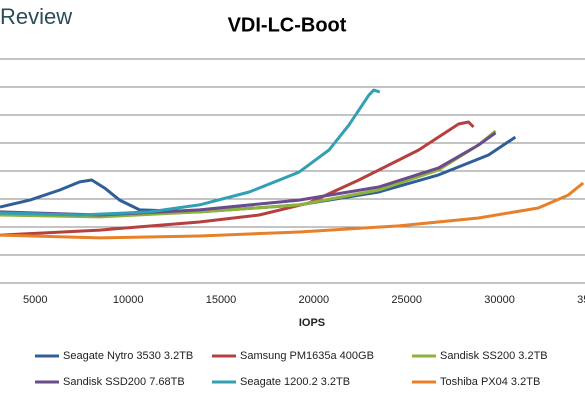 This screenshot has height=401, width=585. I want to click on legend-label: Sandisk SSD200 7.68TB, so click(124, 382).